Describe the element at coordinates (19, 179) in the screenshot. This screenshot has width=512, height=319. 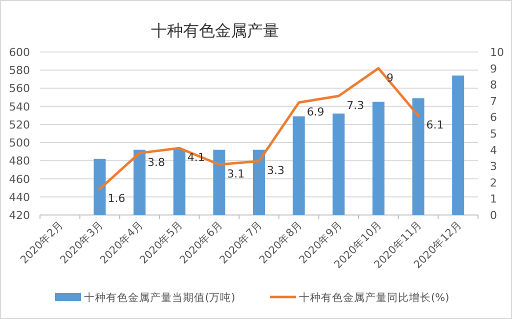
I see `y-tick-label: 460` at that location.